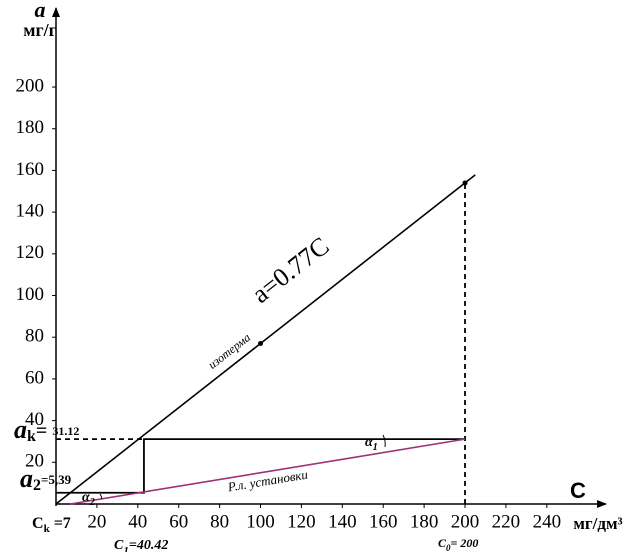  What do you see at coordinates (506, 521) in the screenshot?
I see `x-tick-label: 220` at bounding box center [506, 521].